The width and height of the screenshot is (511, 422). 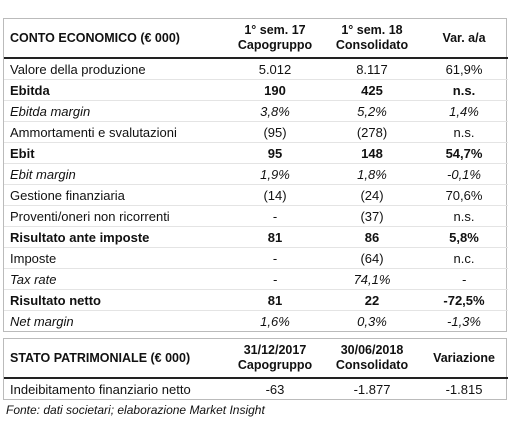 I want to click on cell: -1.877, so click(x=372, y=389).